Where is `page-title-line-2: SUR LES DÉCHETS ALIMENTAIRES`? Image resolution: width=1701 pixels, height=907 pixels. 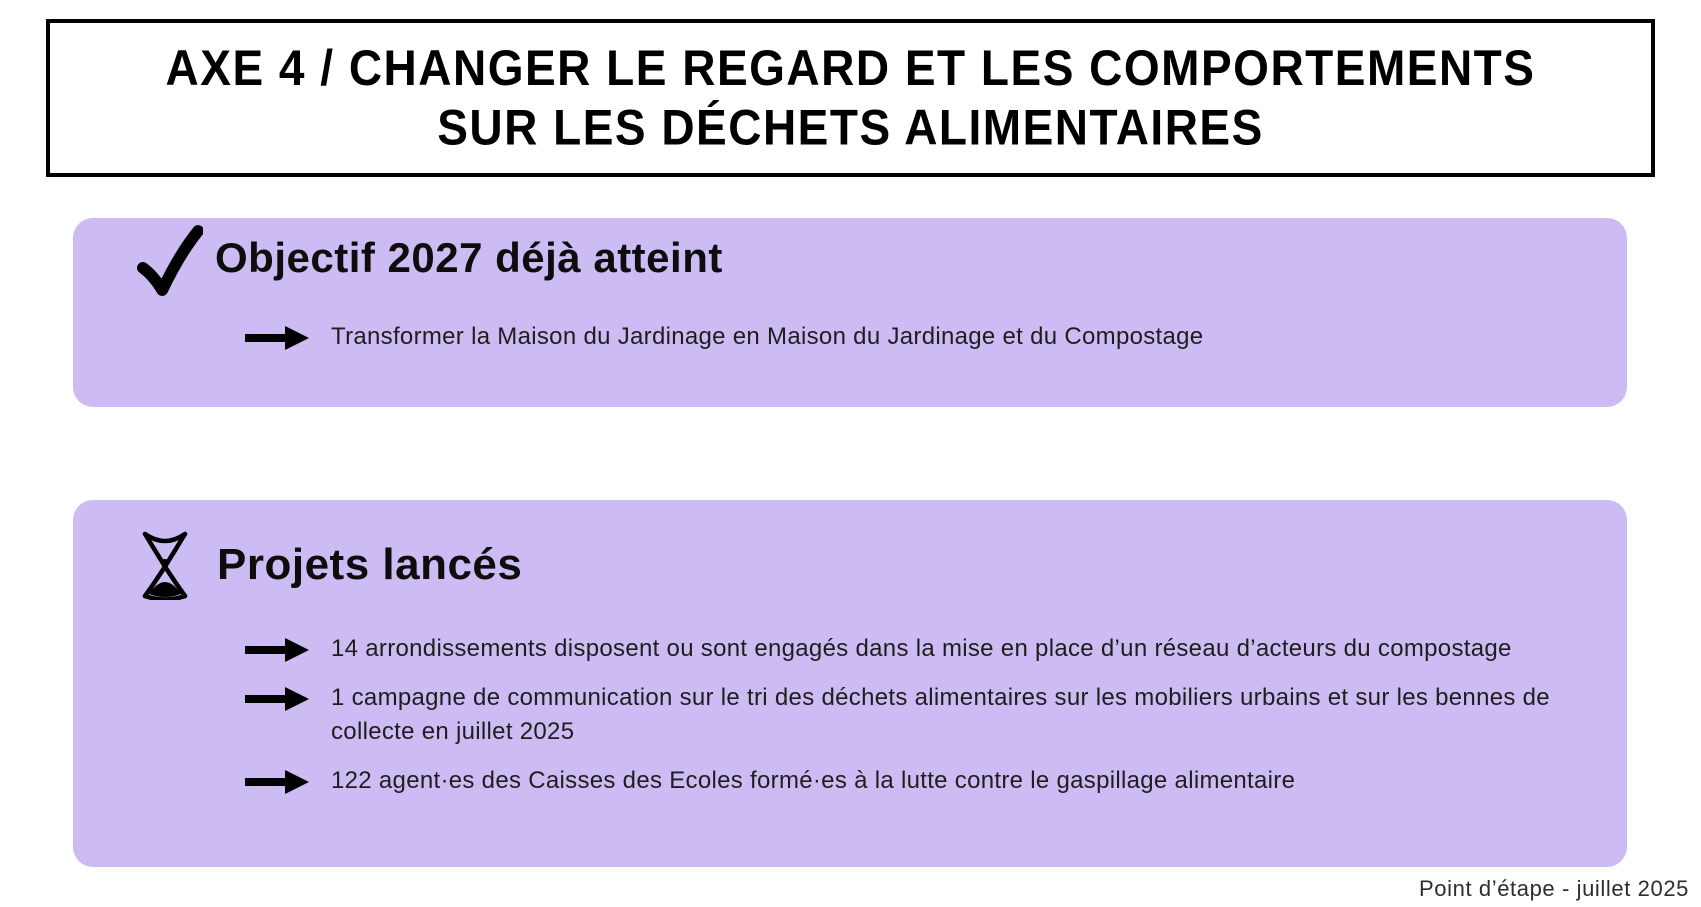
page-title-line-2: SUR LES DÉCHETS ALIMENTAIRES is located at coordinates (850, 127).